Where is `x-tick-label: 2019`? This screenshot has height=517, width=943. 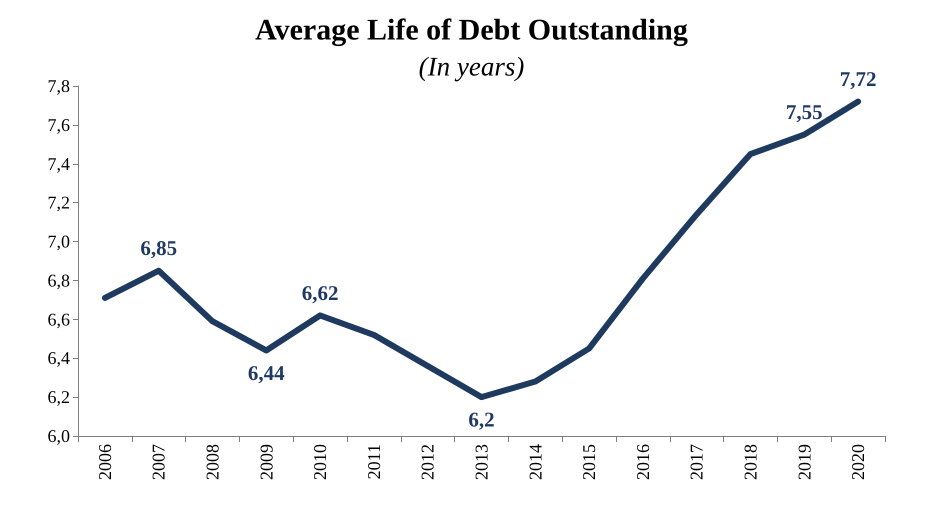 x-tick-label: 2019 is located at coordinates (804, 462).